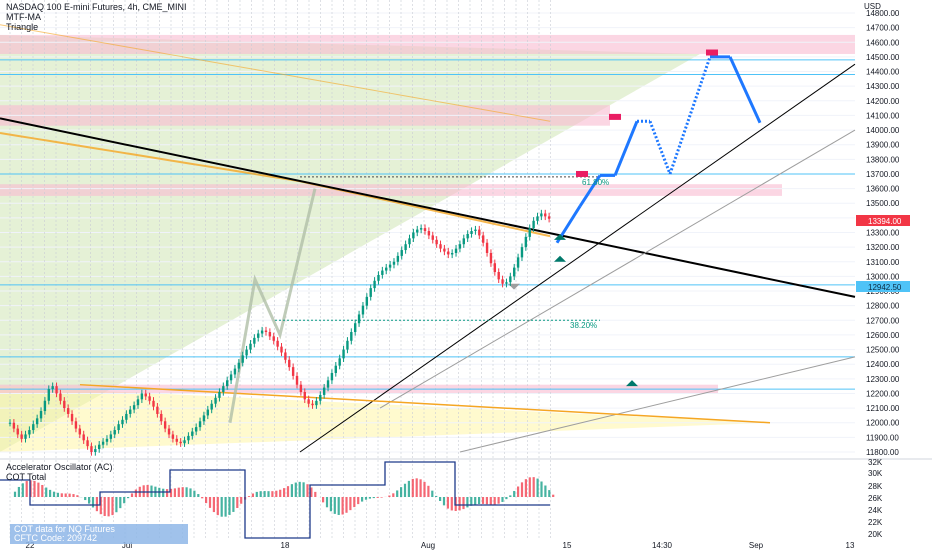  Describe the element at coordinates (595, 182) in the screenshot. I see `fib-upper-label: 61.80%` at that location.